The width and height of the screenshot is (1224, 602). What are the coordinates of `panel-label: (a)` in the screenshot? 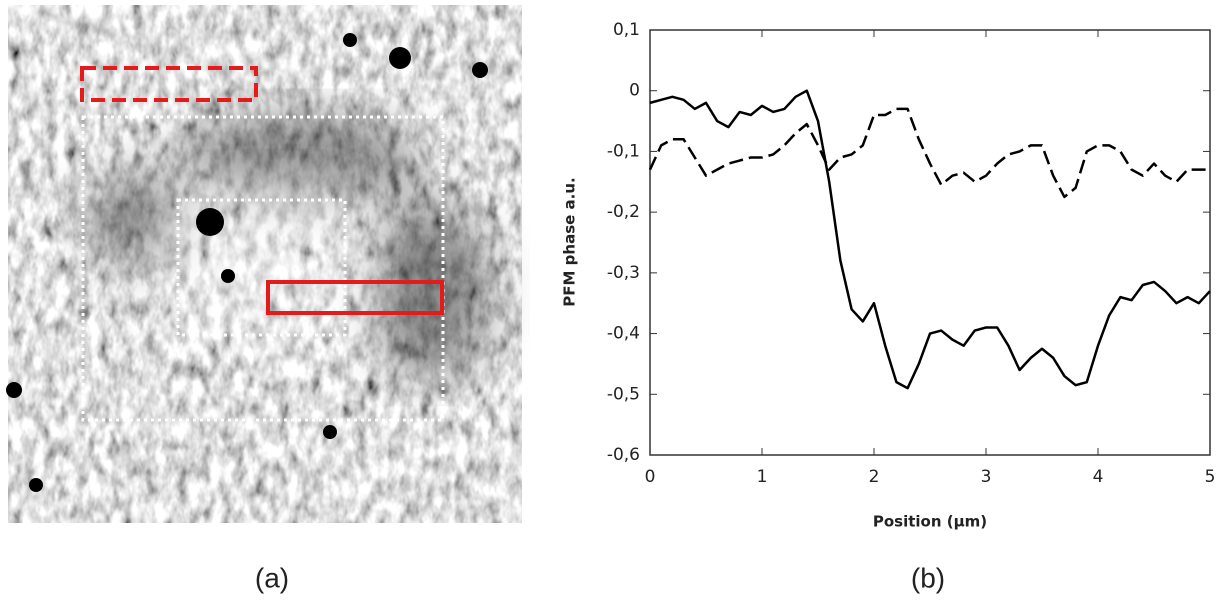 It's located at (272, 577).